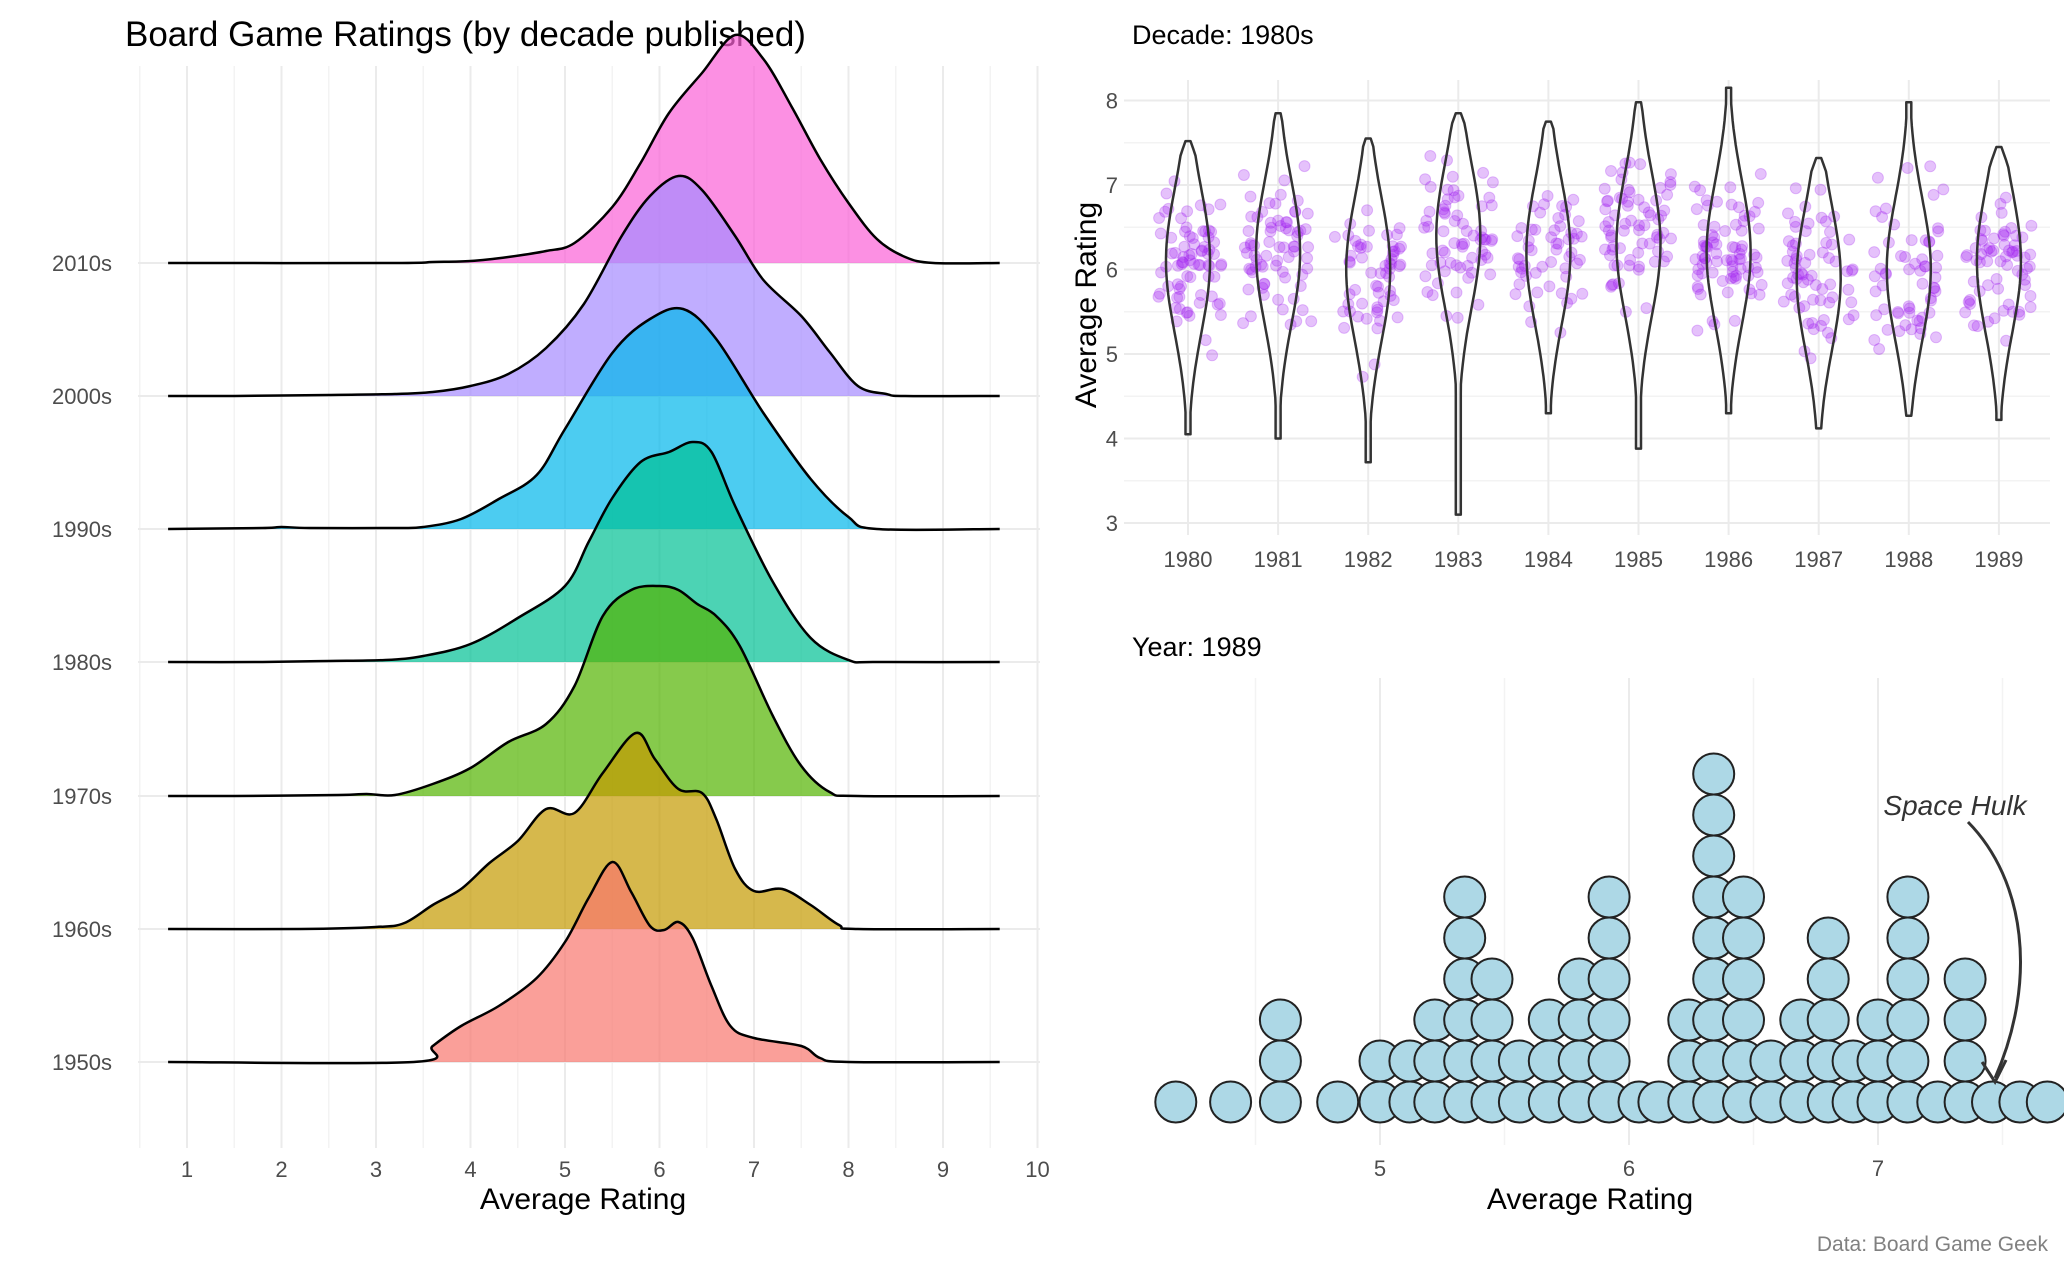 This screenshot has height=1274, width=2064. What do you see at coordinates (1933, 1244) in the screenshot?
I see `data-source-caption: Data: Board Game Geek` at bounding box center [1933, 1244].